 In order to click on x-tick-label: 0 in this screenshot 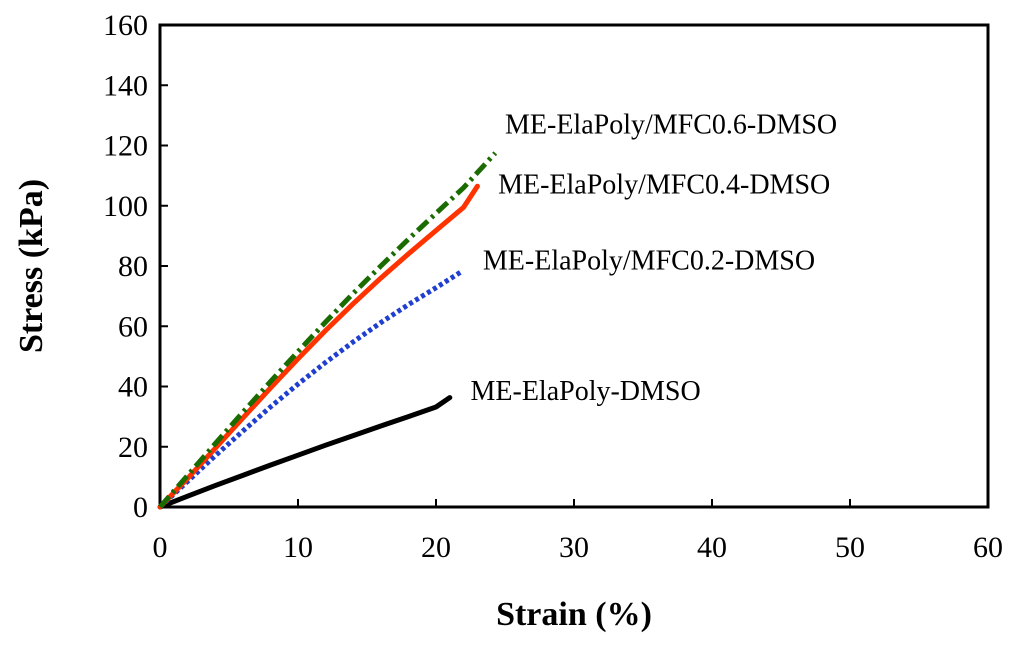, I will do `click(160, 547)`.